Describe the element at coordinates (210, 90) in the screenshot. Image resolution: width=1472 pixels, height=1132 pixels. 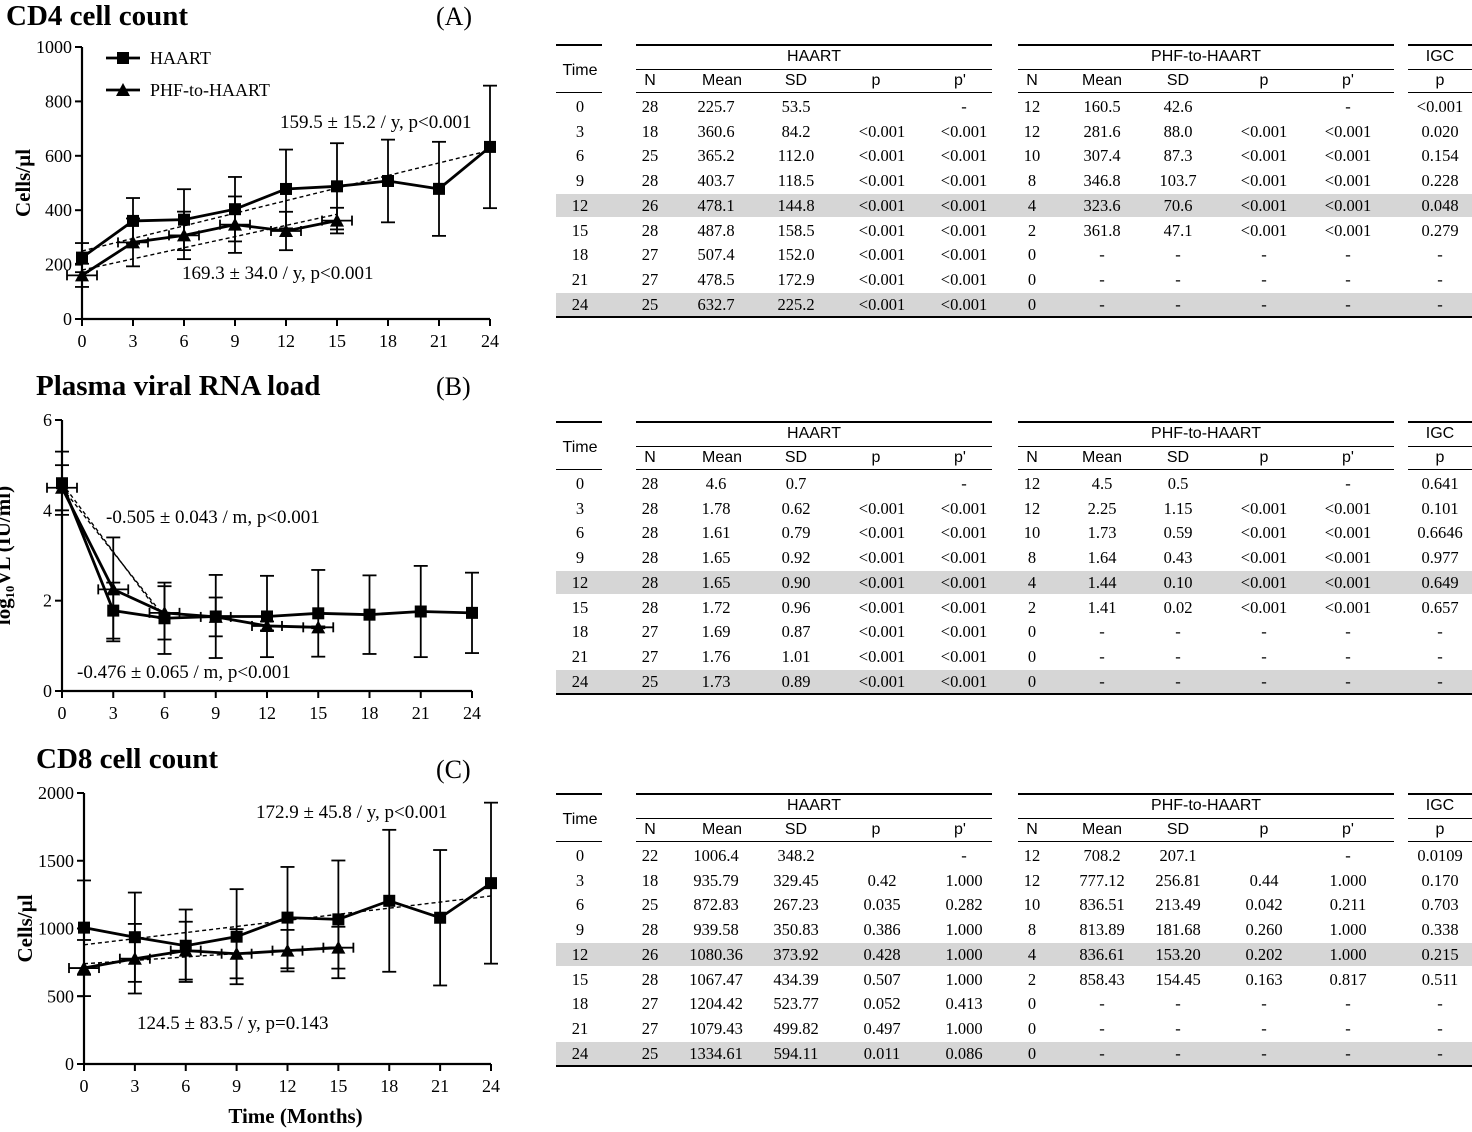
I see `legend-label: PHF-to-HAART` at that location.